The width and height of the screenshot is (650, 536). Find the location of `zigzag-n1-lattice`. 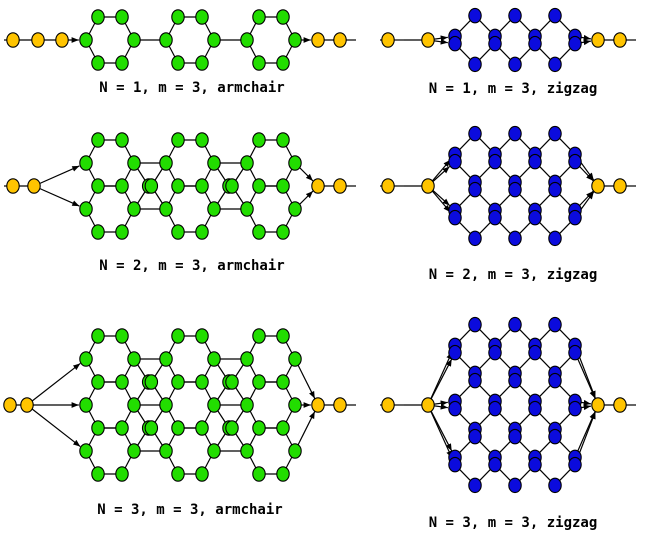

zigzag-n1-lattice is located at coordinates (508, 40).